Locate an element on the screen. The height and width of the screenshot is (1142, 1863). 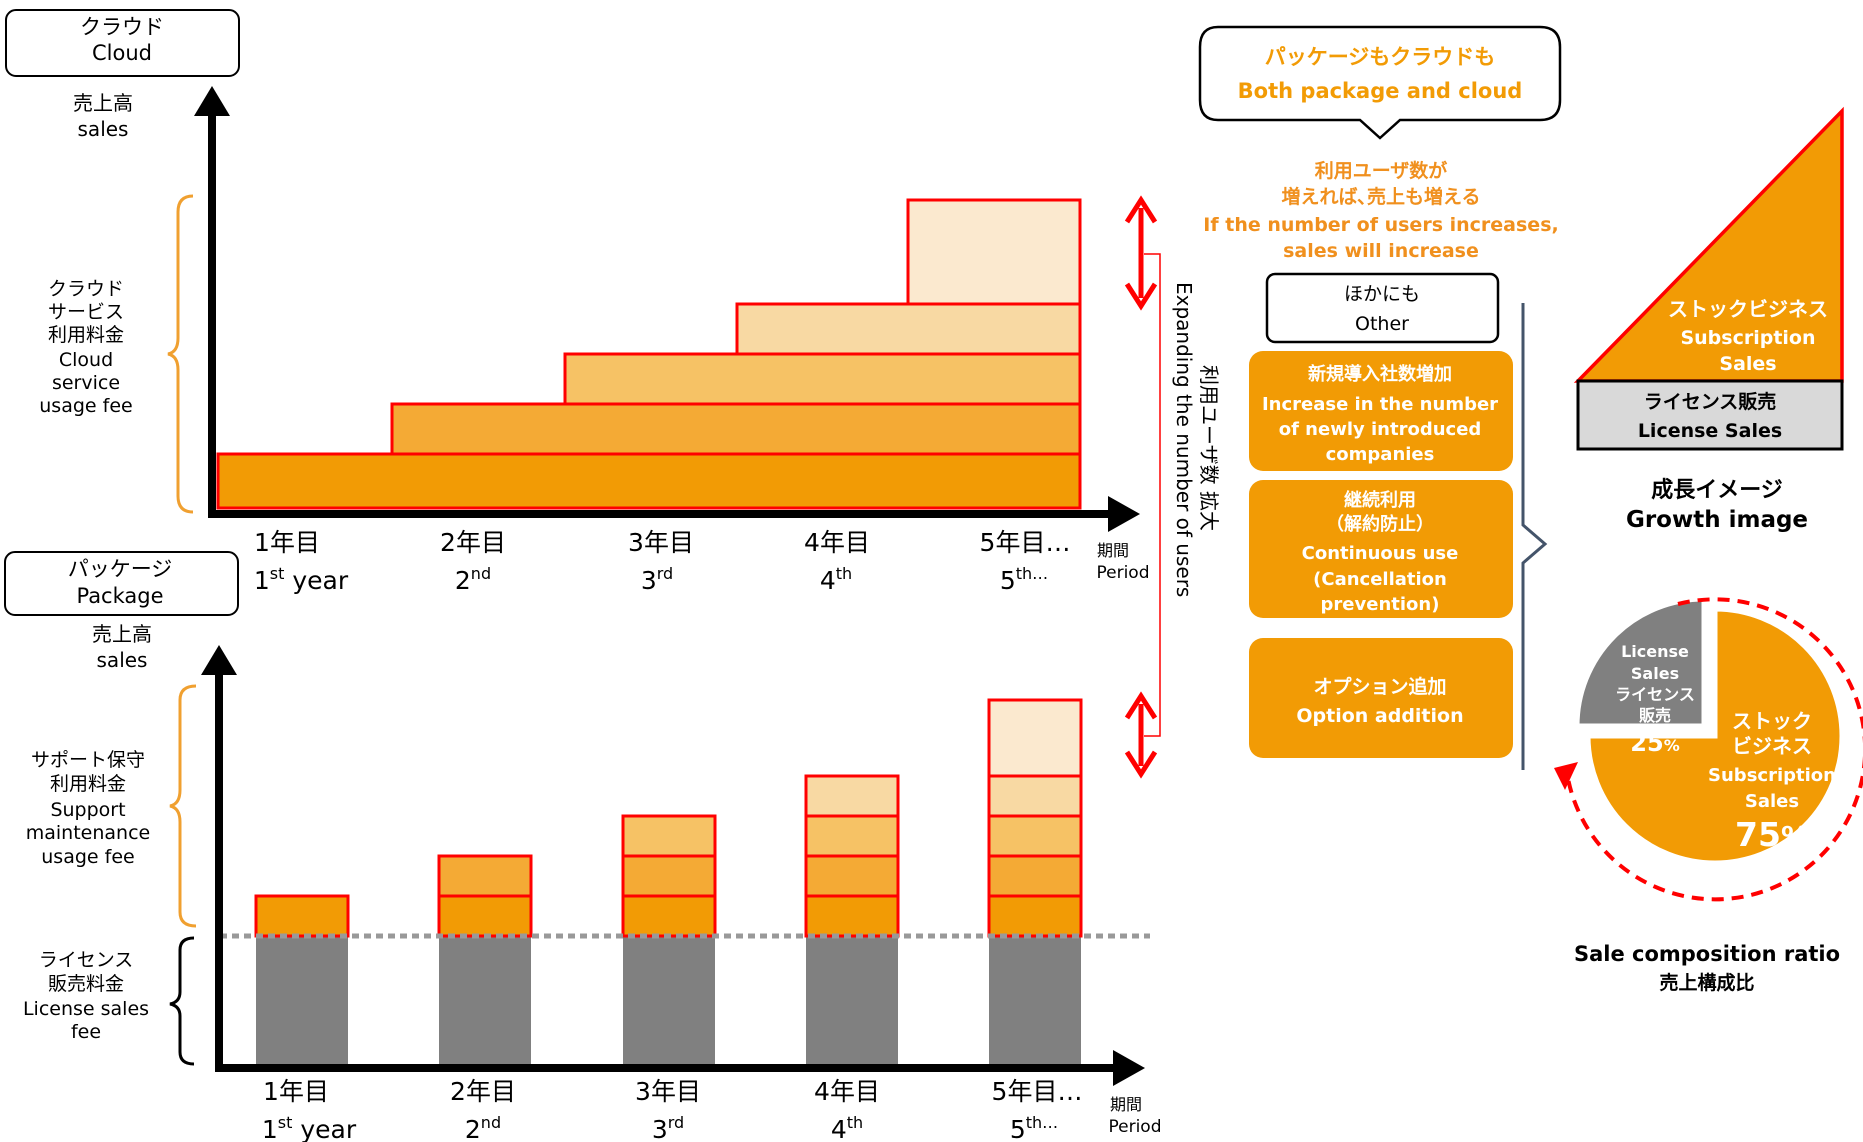
package-y-axis-label-jp: 売上高 is located at coordinates (122, 634).